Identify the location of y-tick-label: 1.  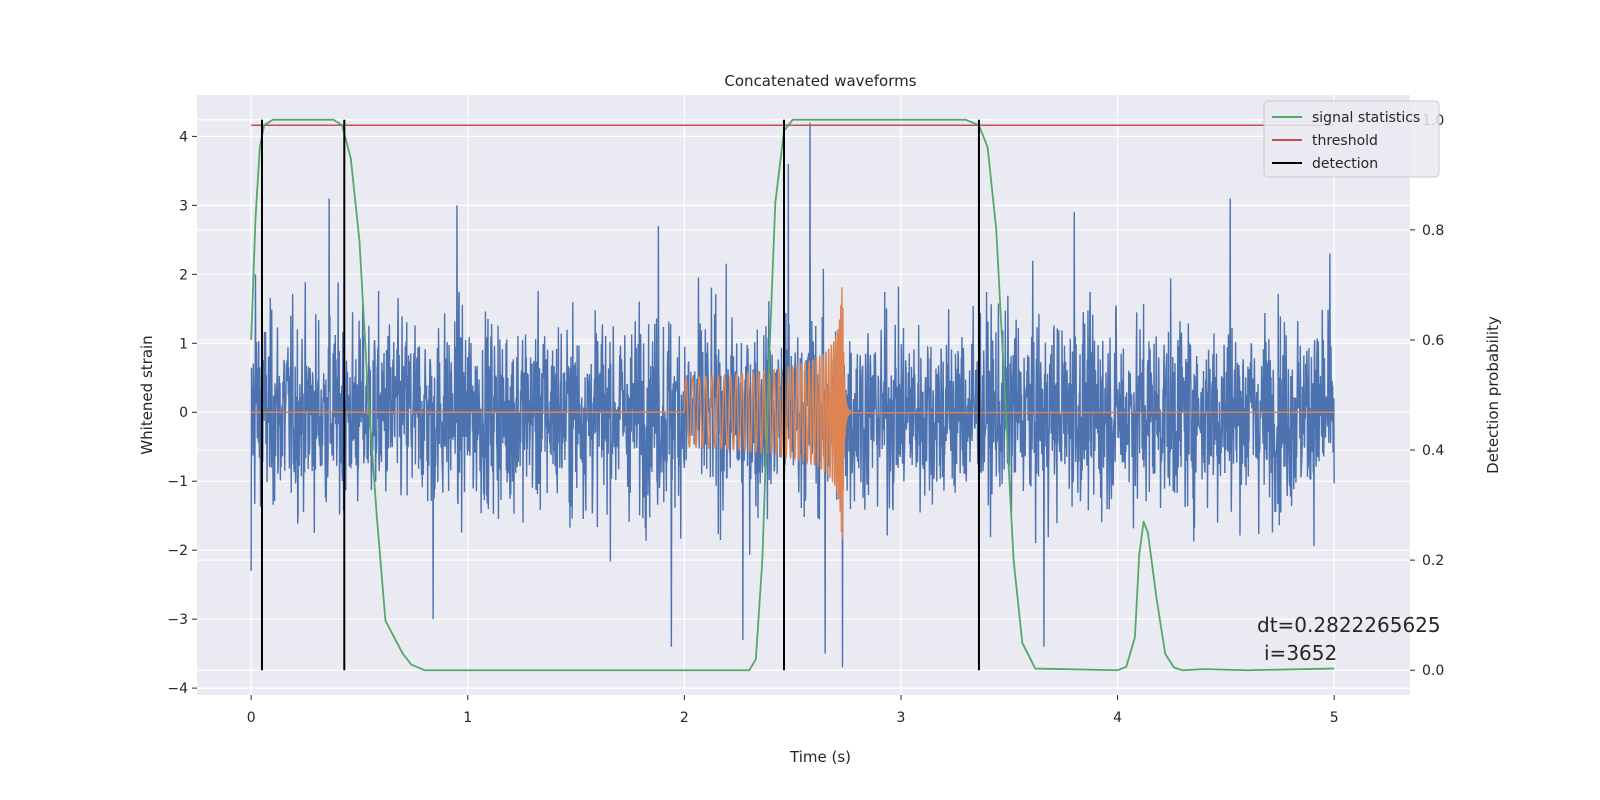
(183, 344).